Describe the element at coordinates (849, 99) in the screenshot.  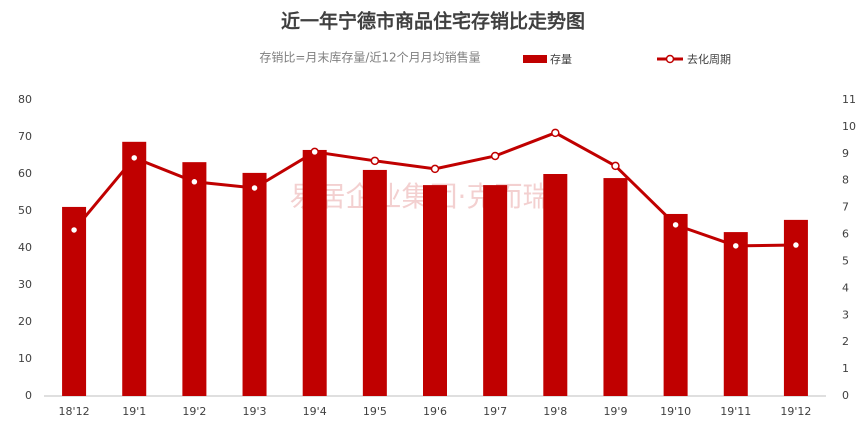
I see `y2-tick-label: 11` at that location.